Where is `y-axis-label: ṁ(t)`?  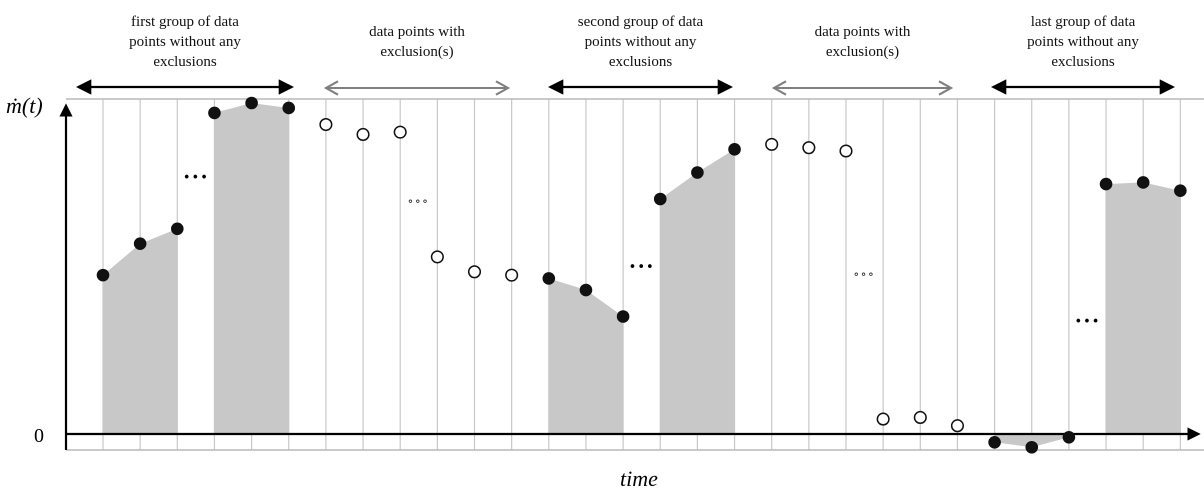
y-axis-label: ṁ(t) is located at coordinates (24, 105).